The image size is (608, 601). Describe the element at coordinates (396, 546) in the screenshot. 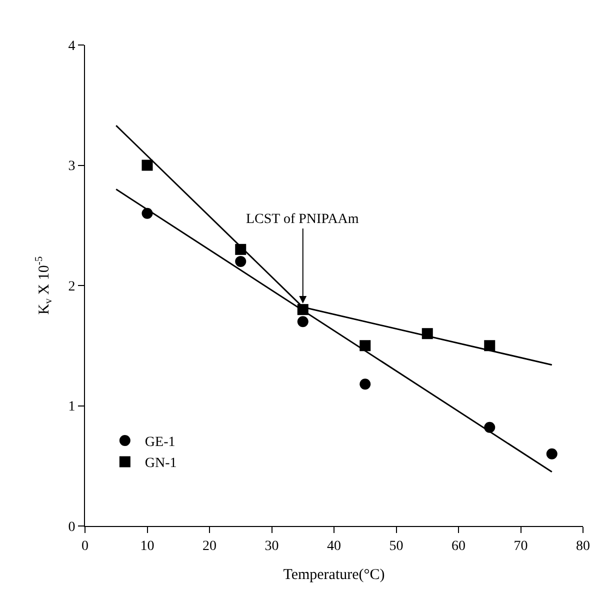

I see `x-tick-label: 50` at that location.